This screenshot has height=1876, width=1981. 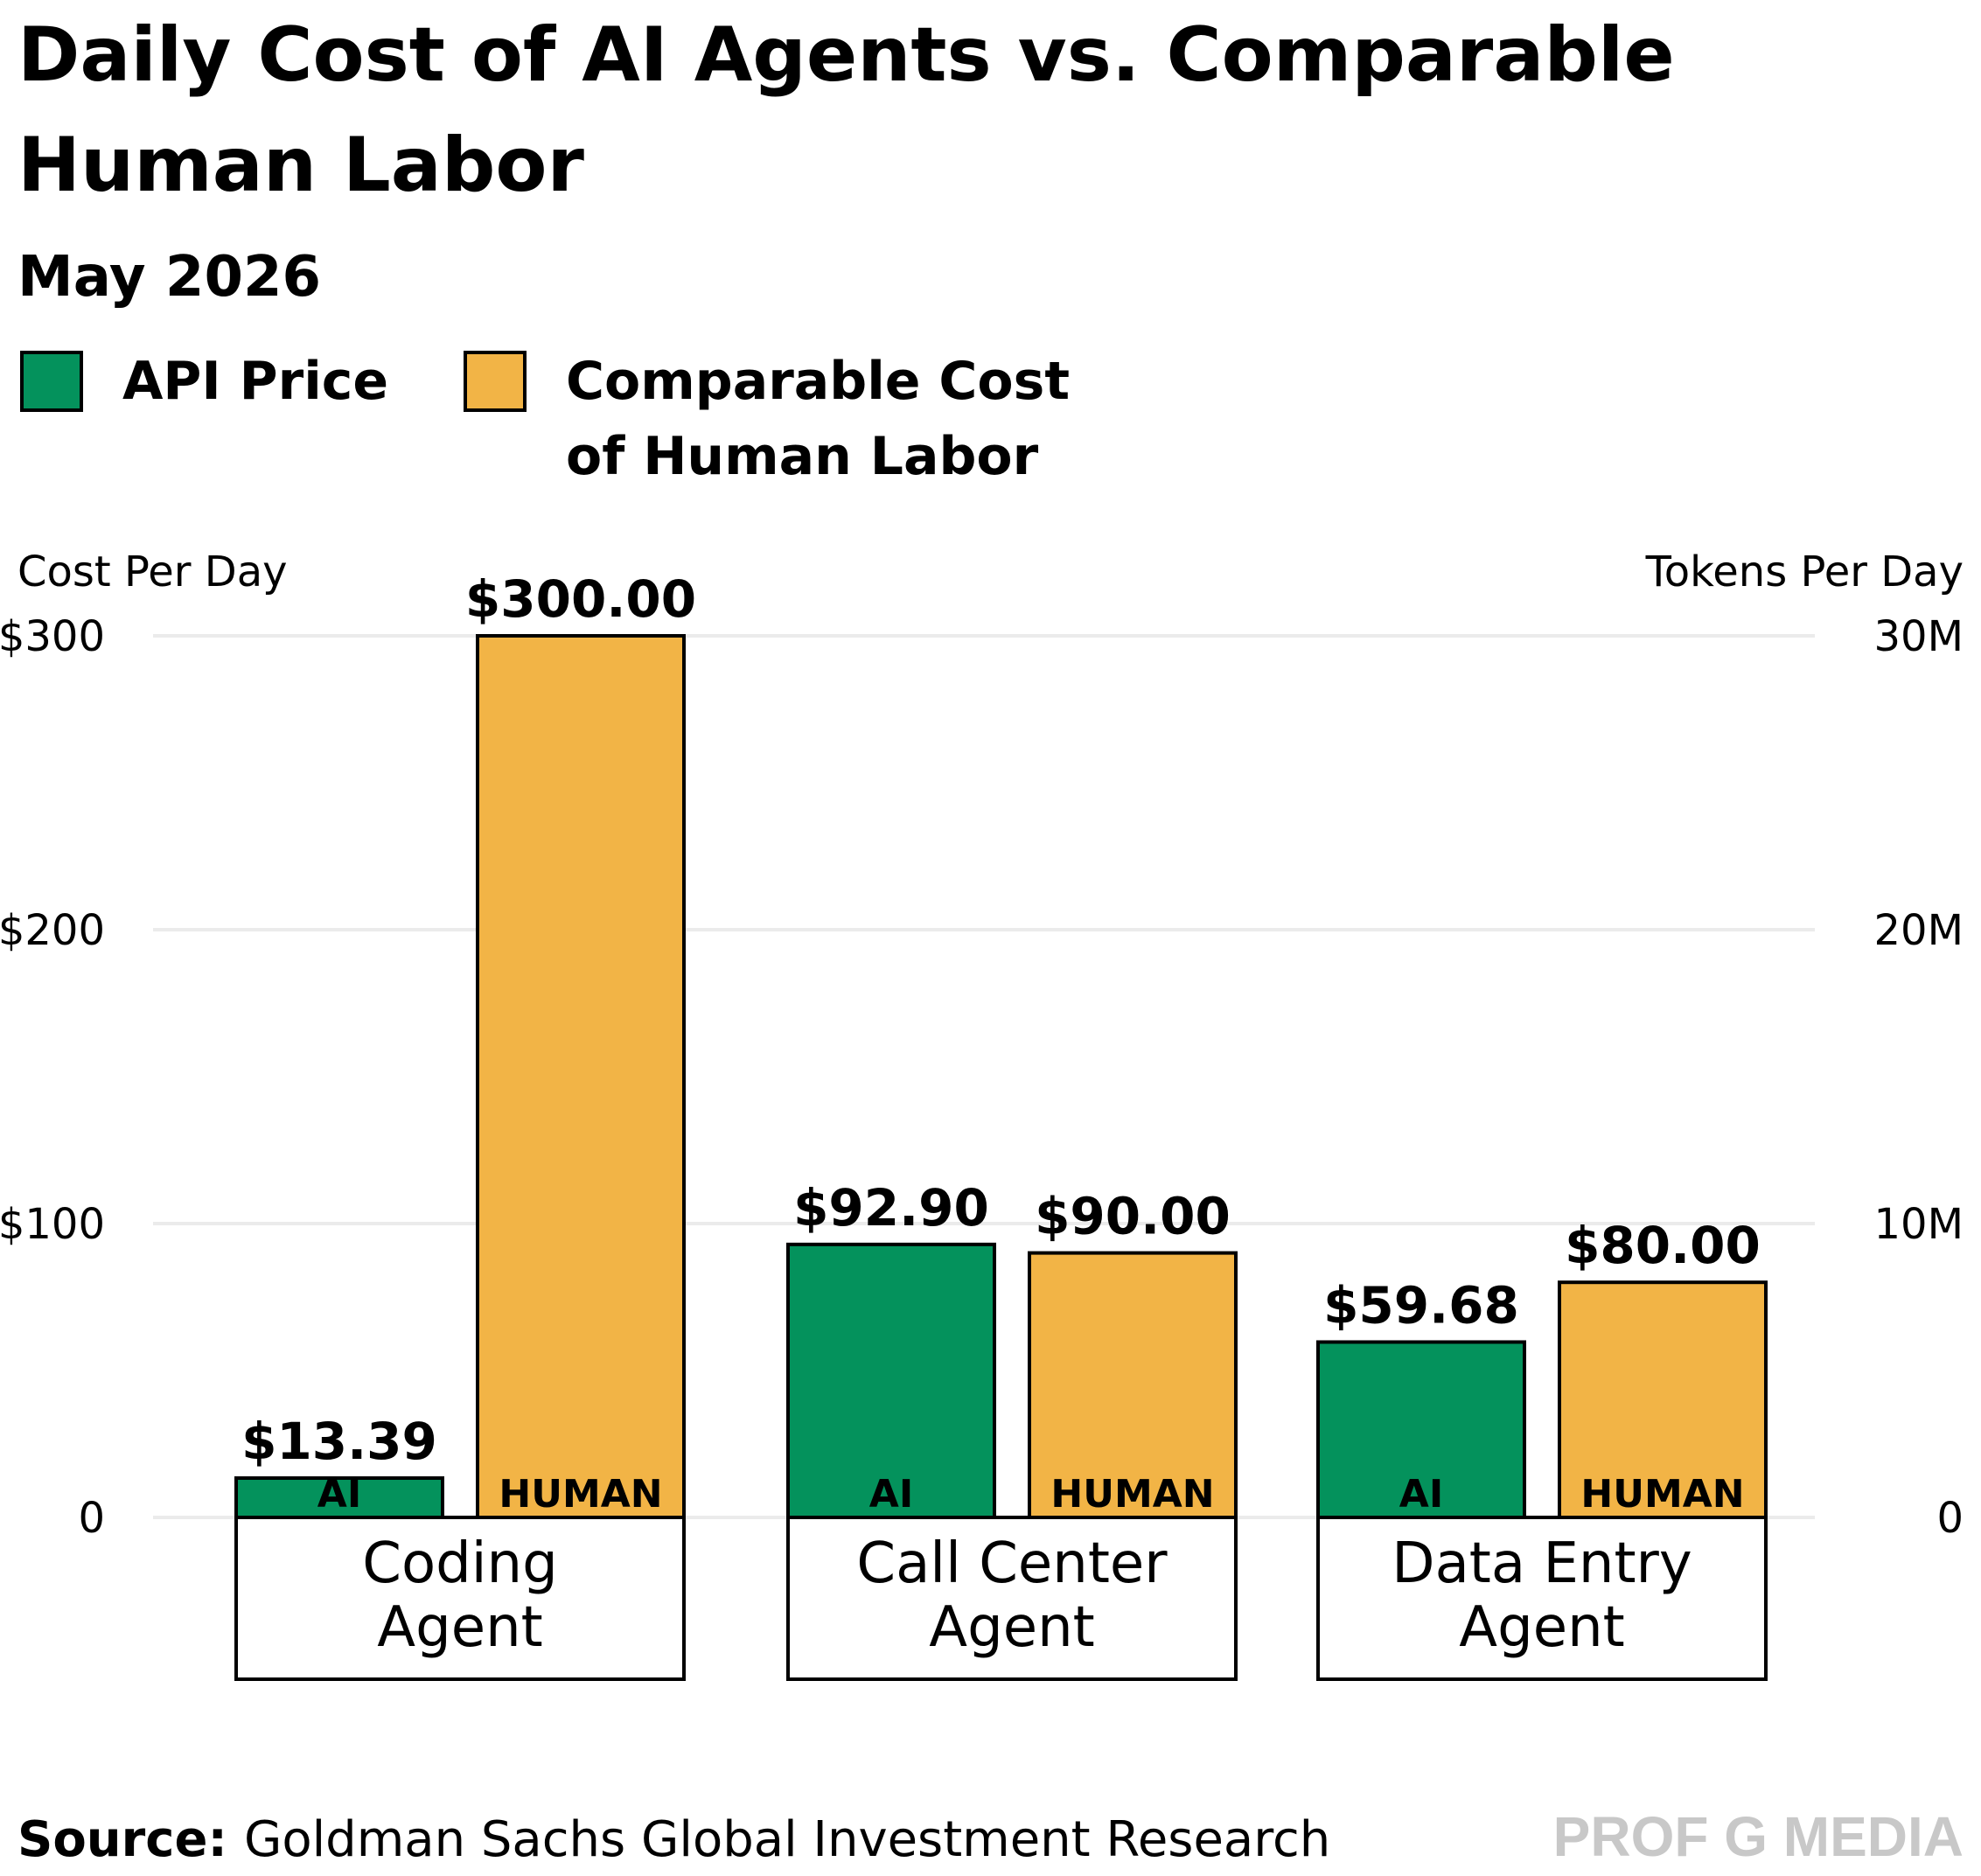 I want to click on legend-label: of Human Labor, so click(x=803, y=456).